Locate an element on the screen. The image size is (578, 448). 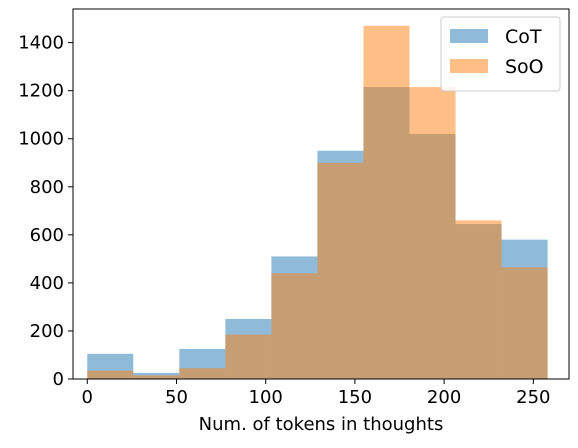
x-axis: 0 50 100 150 200 250 is located at coordinates (316, 393).